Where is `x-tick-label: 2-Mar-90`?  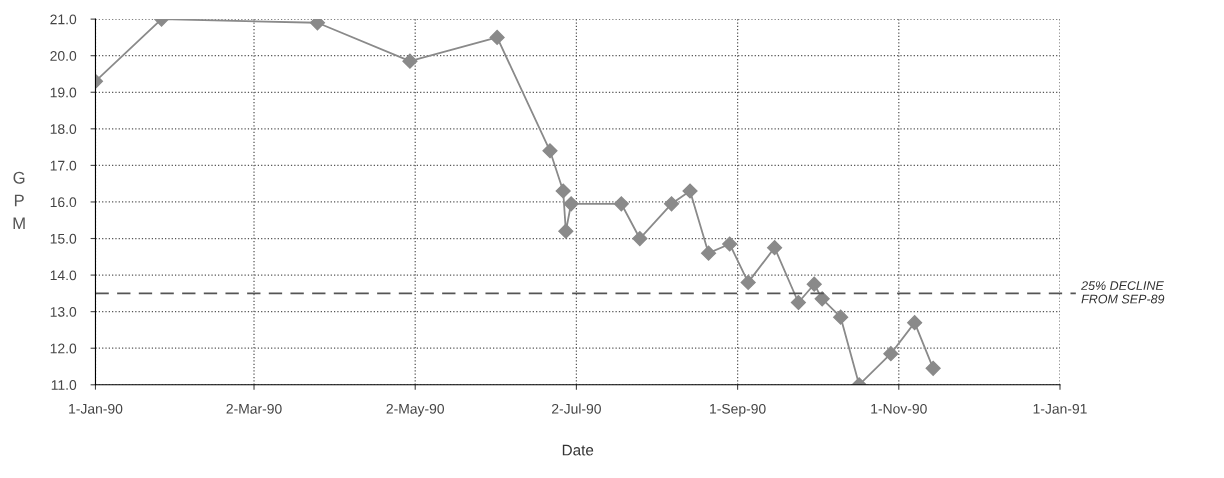 x-tick-label: 2-Mar-90 is located at coordinates (254, 408).